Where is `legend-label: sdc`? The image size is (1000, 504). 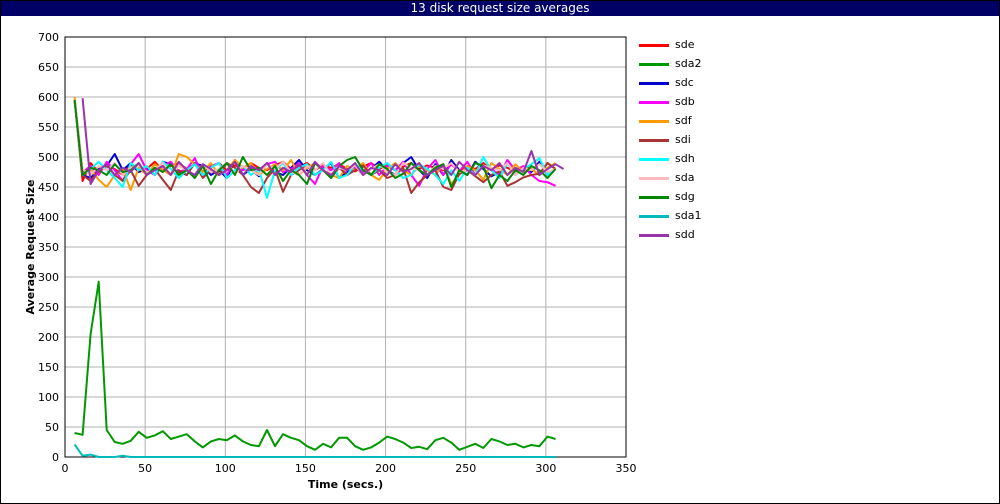
legend-label: sdc is located at coordinates (684, 82).